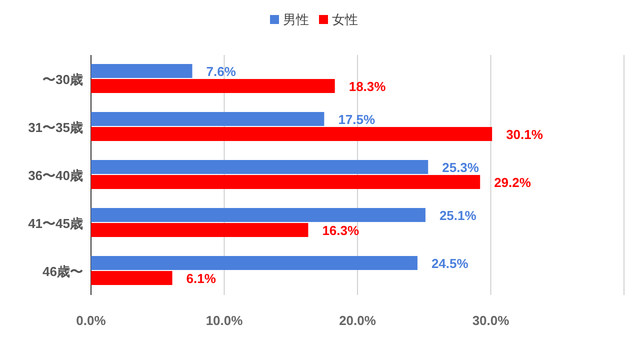  What do you see at coordinates (458, 215) in the screenshot?
I see `data-label: 25.1%` at bounding box center [458, 215].